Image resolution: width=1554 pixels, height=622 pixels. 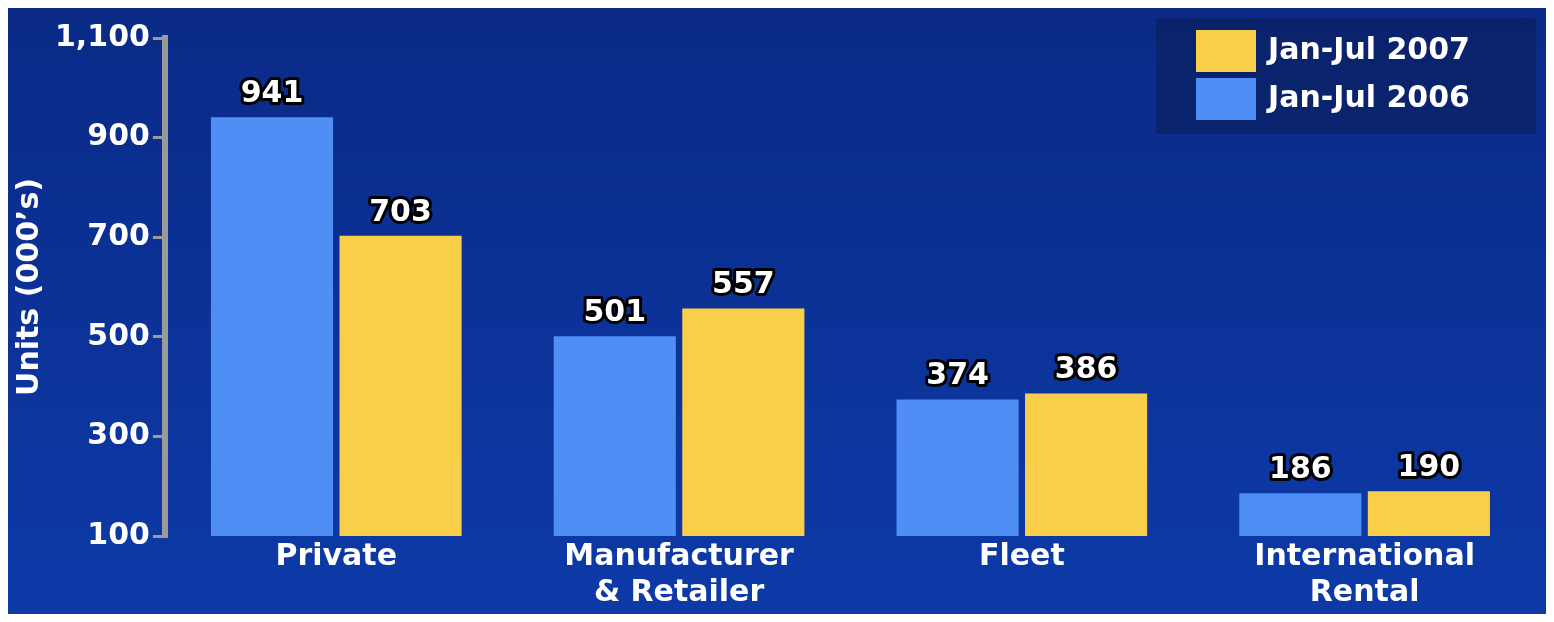 I want to click on y-tick-label: 700, so click(x=118, y=234).